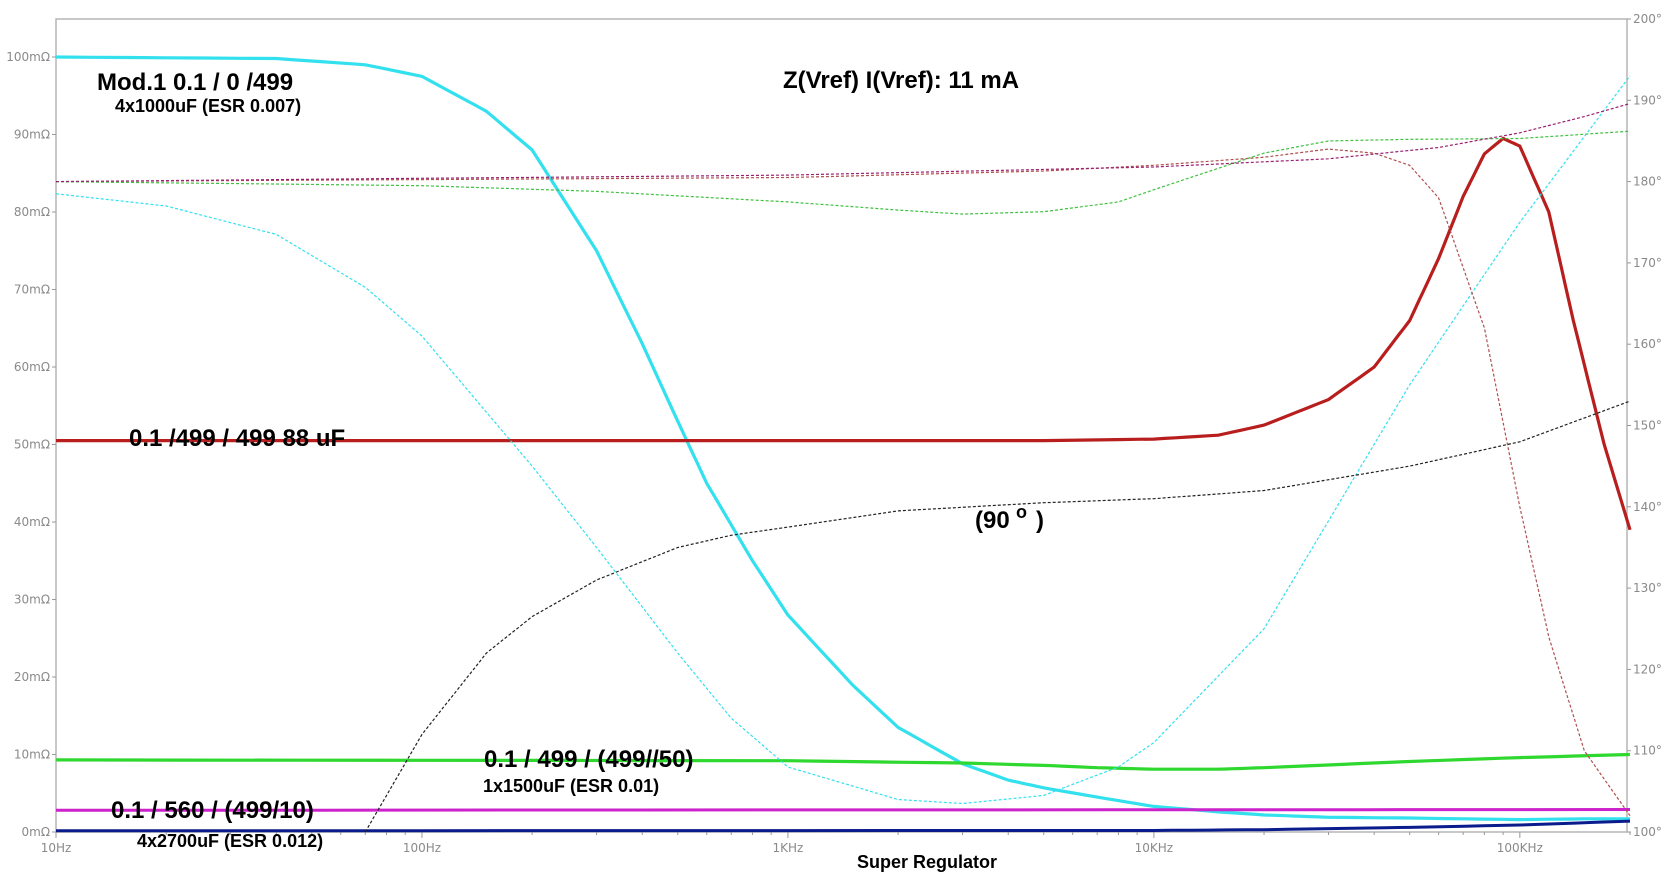  What do you see at coordinates (571, 786) in the screenshot?
I see `annotation-green-line2: 1x1500uF (ESR 0.01)` at bounding box center [571, 786].